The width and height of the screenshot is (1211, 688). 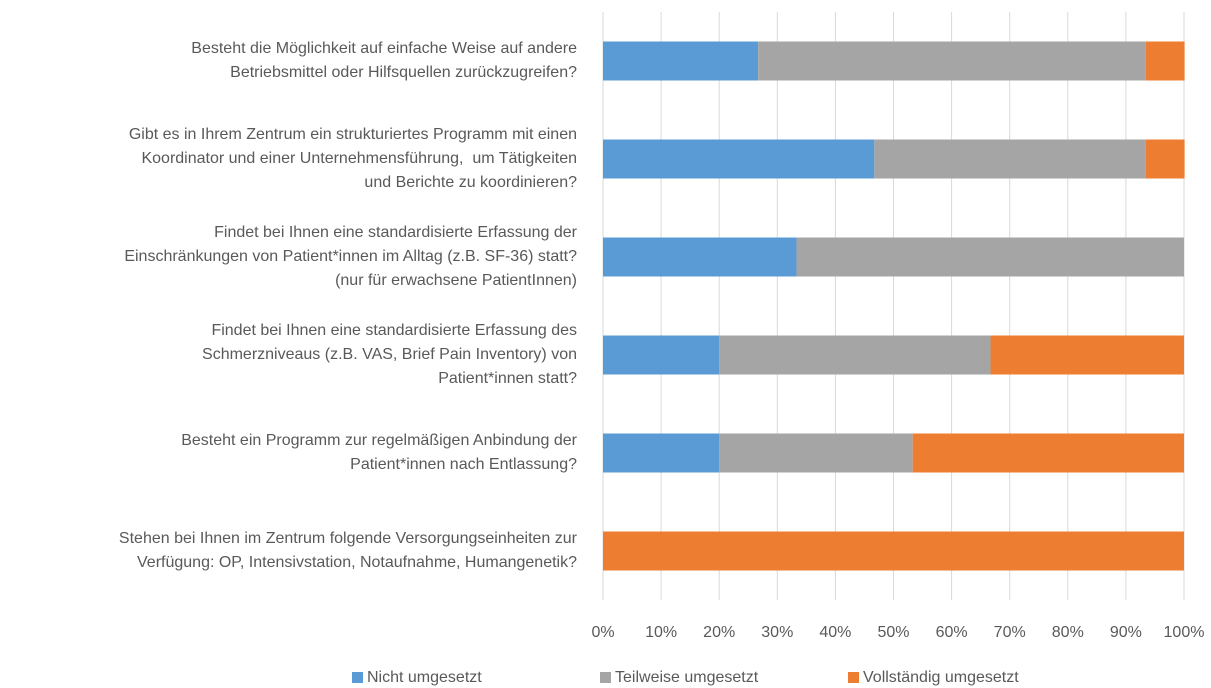 I want to click on x-tick-label: 50%, so click(x=893, y=632).